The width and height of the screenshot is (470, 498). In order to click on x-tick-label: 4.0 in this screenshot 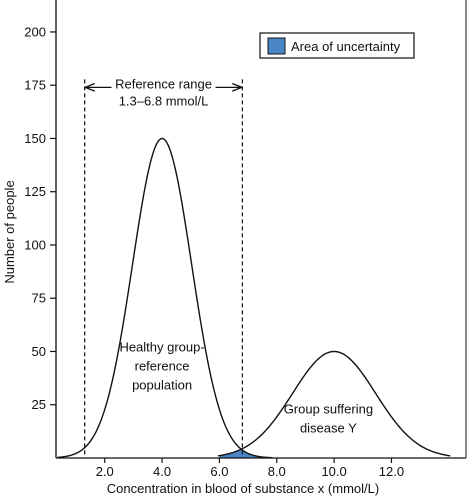, I will do `click(162, 471)`.